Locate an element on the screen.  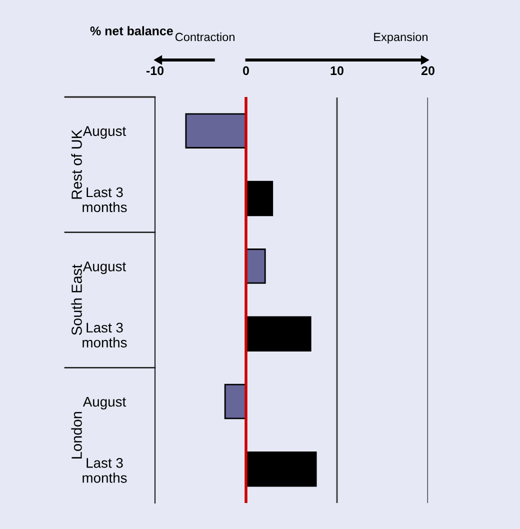
text: London is located at coordinates (76, 435).